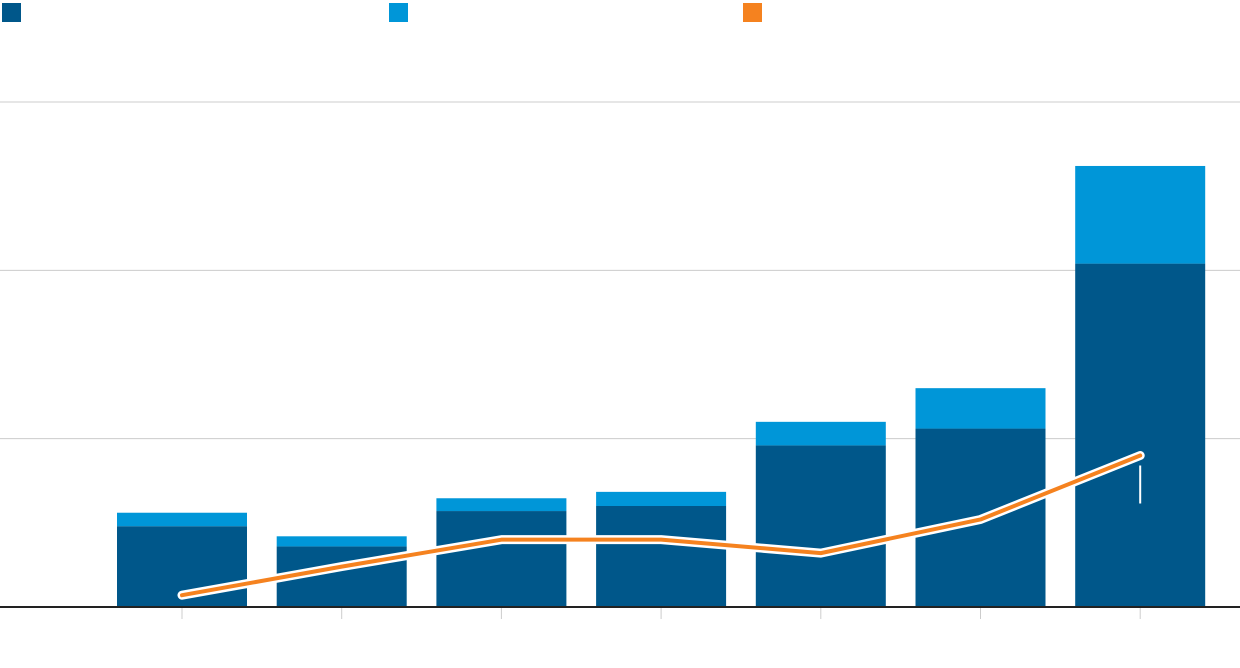 The height and width of the screenshot is (668, 1240). Describe the element at coordinates (620, 612) in the screenshot. I see `x-axis` at that location.